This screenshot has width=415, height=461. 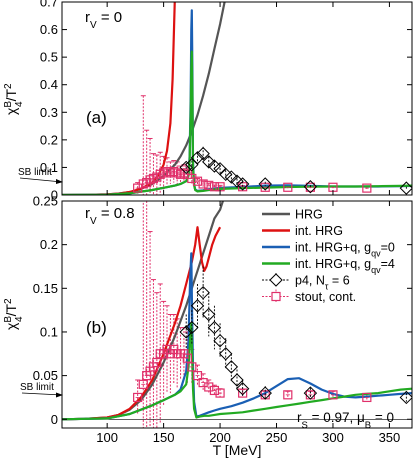 I want to click on top-rv-label: rV = 0, so click(x=103, y=20).